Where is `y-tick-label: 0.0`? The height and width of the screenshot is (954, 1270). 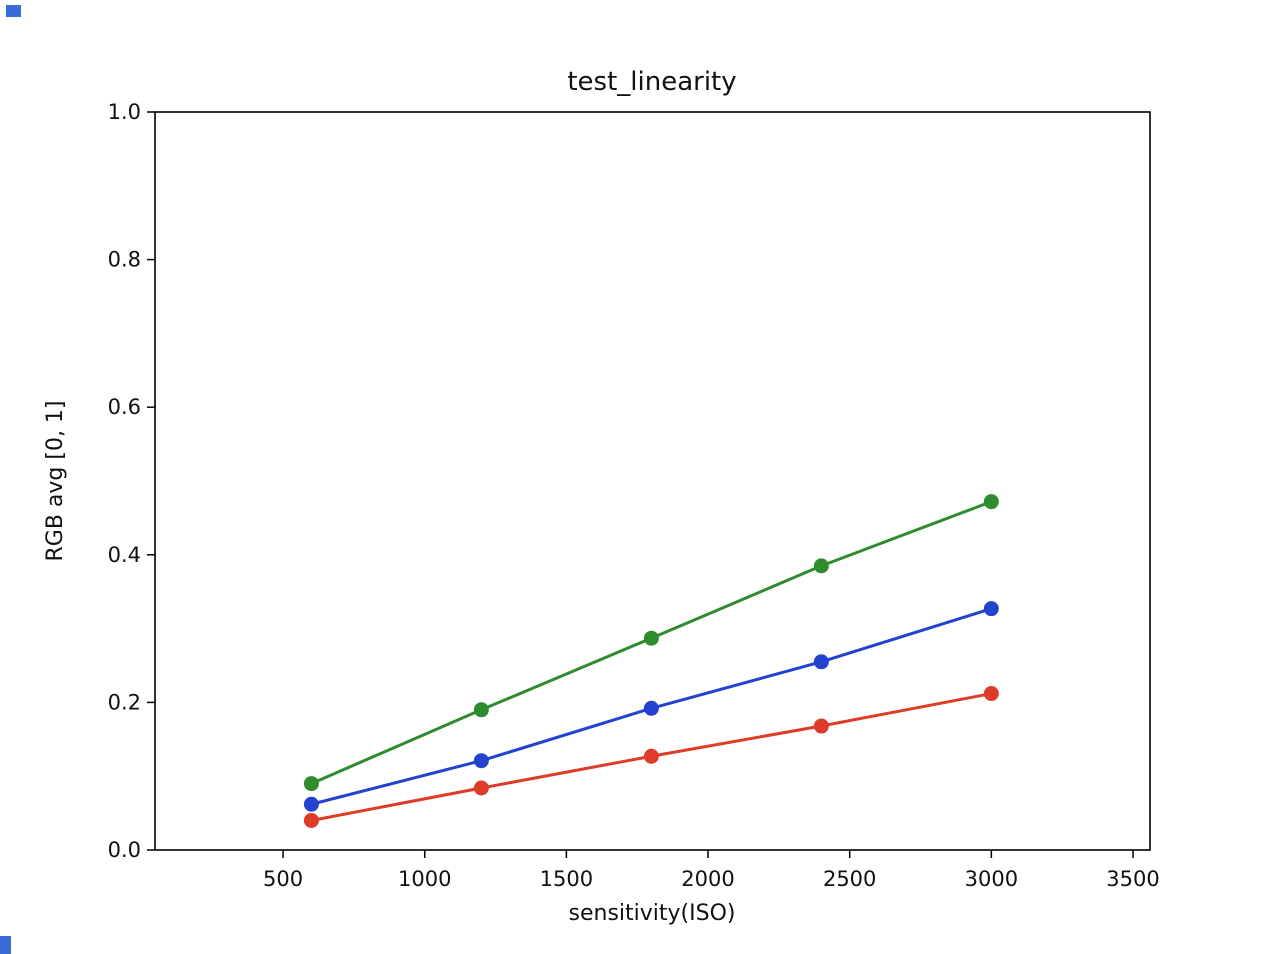
y-tick-label: 0.0 is located at coordinates (124, 850).